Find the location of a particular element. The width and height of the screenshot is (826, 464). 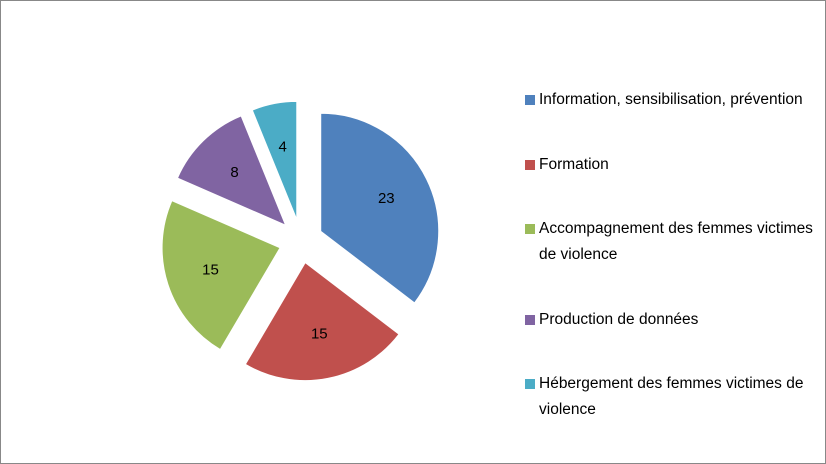

legend-item: Information, sensibilisation, prévention is located at coordinates (670, 100).